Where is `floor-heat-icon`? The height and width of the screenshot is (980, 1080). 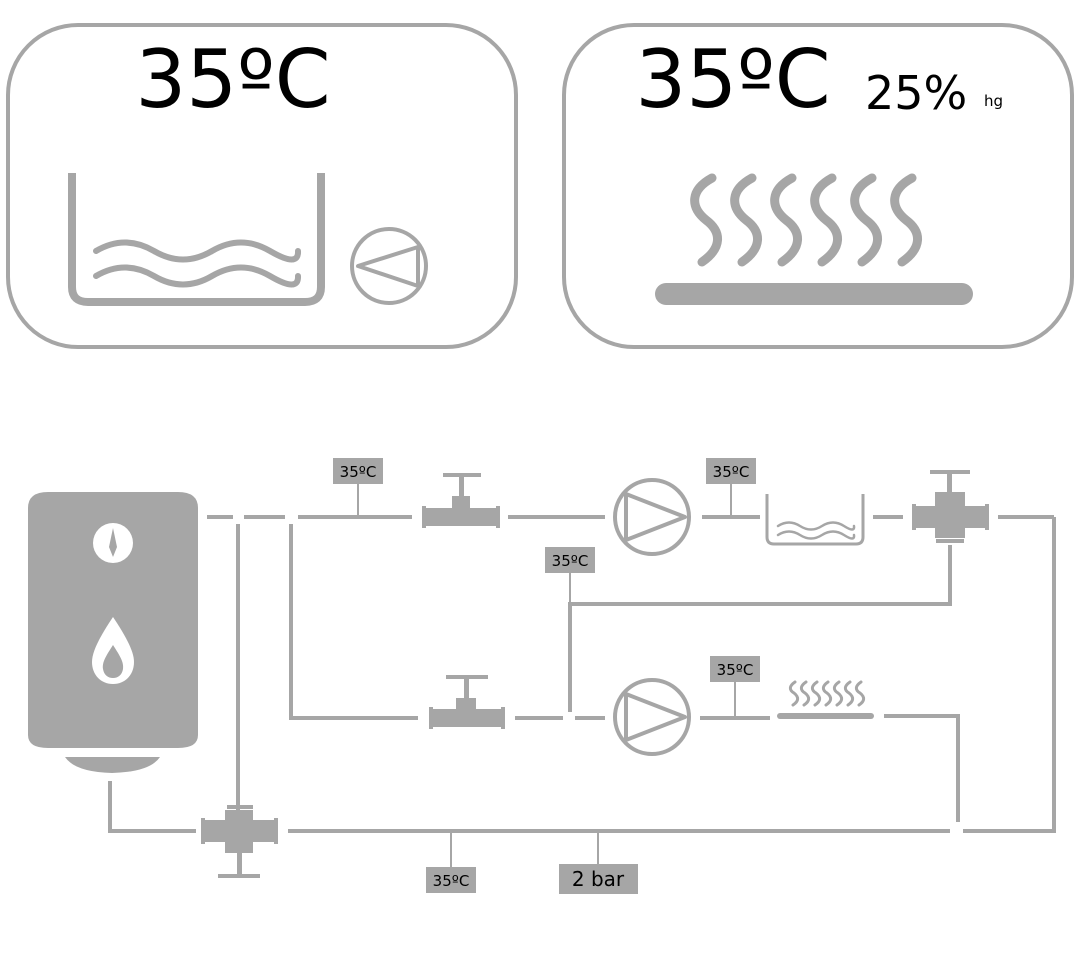
floor-heat-icon is located at coordinates (814, 239).